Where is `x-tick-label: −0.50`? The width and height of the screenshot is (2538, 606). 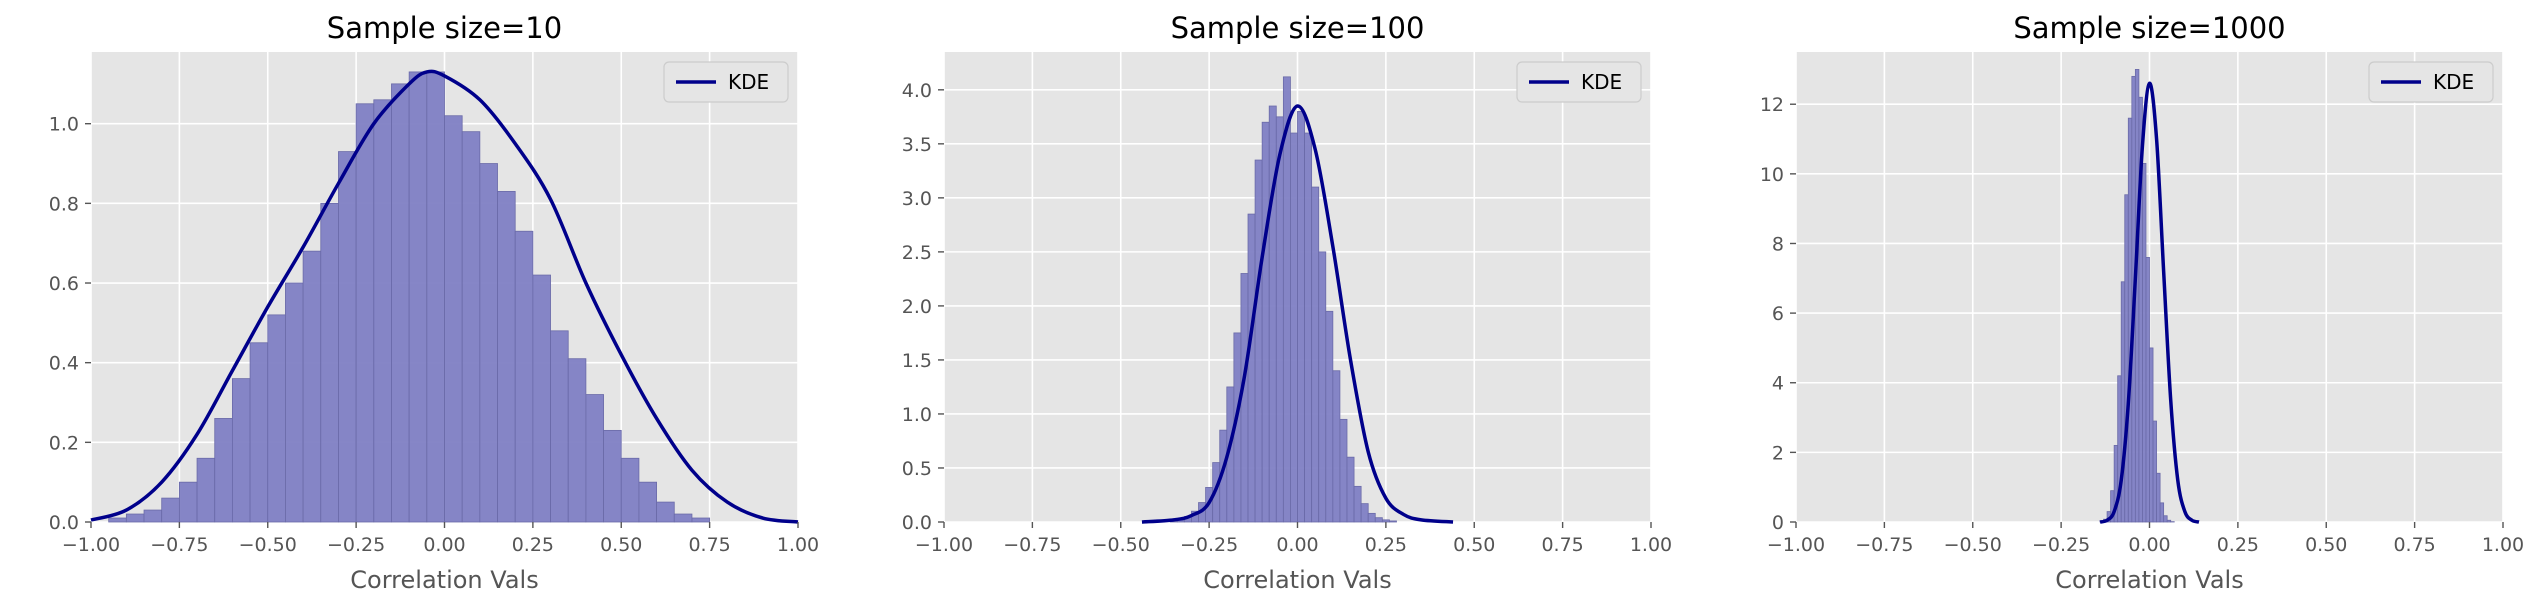 x-tick-label: −0.50 is located at coordinates (1121, 545).